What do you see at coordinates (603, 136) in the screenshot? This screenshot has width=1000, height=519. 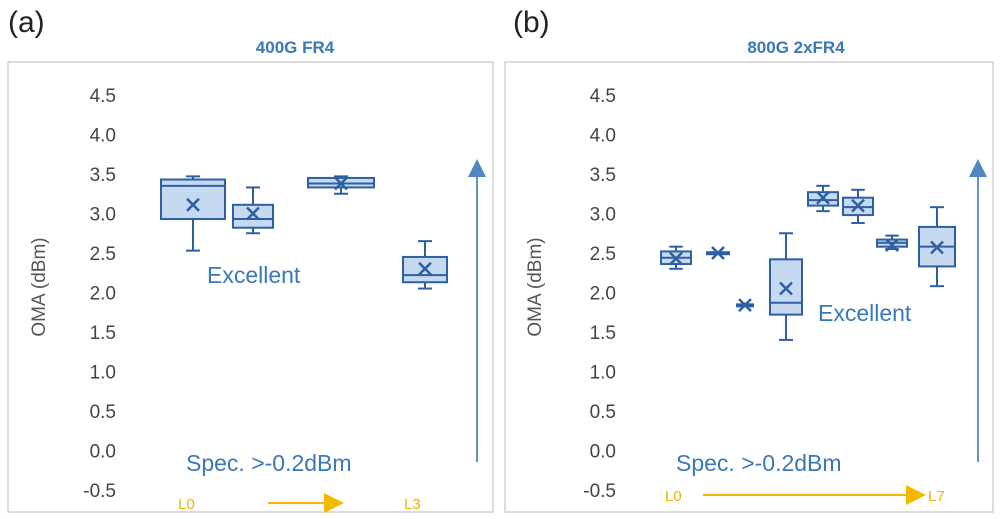 I see `panel-b-y-tick-label: 4.0` at bounding box center [603, 136].